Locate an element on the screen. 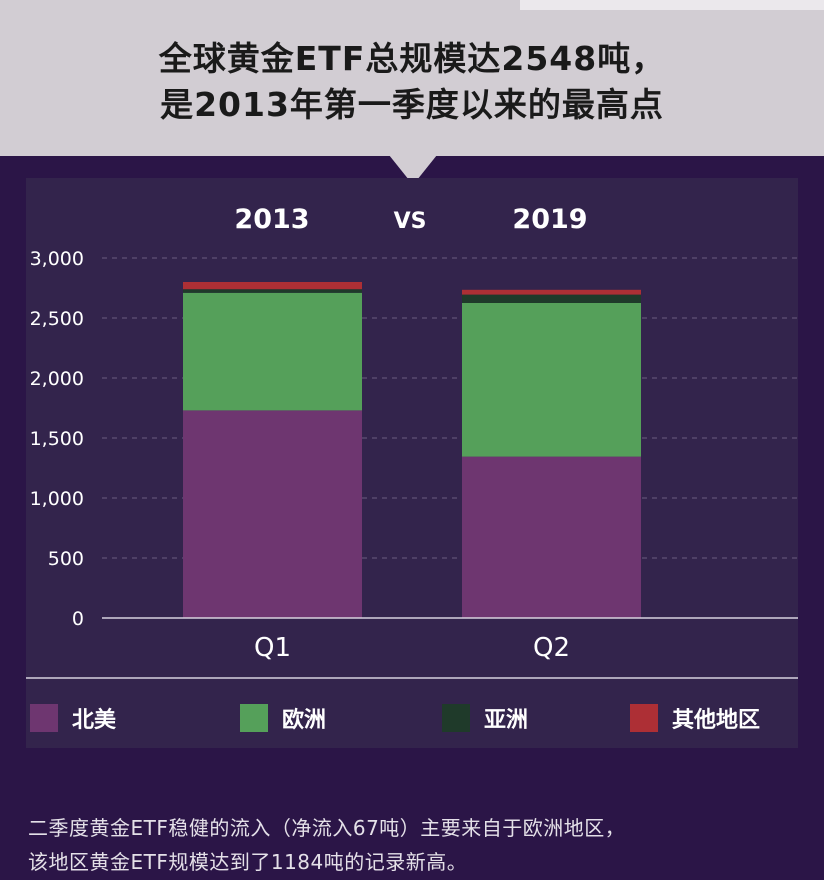 This screenshot has width=824, height=880. y-tick-label: 1,000 is located at coordinates (57, 499).